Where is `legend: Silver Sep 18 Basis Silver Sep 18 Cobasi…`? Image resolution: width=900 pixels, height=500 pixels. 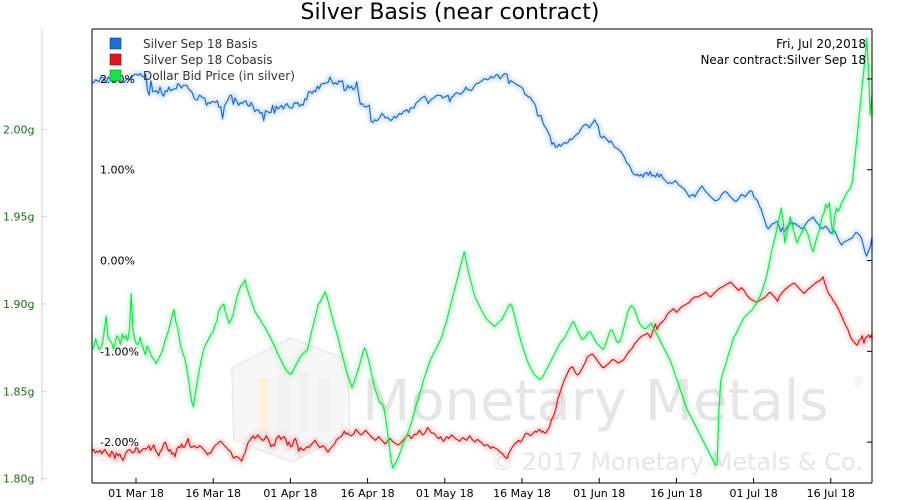 legend: Silver Sep 18 Basis Silver Sep 18 Cobasi… is located at coordinates (202, 60).